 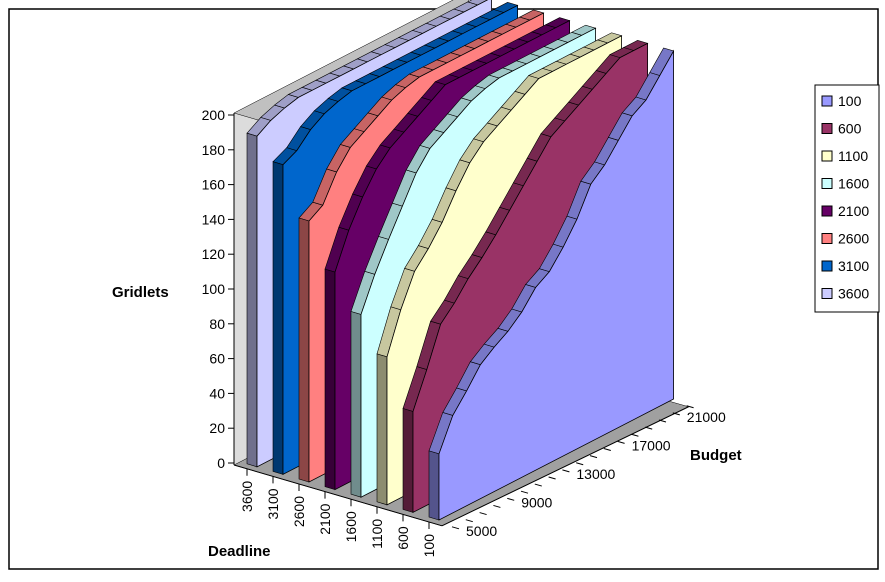 What do you see at coordinates (217, 428) in the screenshot?
I see `y-tick-label: 20` at bounding box center [217, 428].